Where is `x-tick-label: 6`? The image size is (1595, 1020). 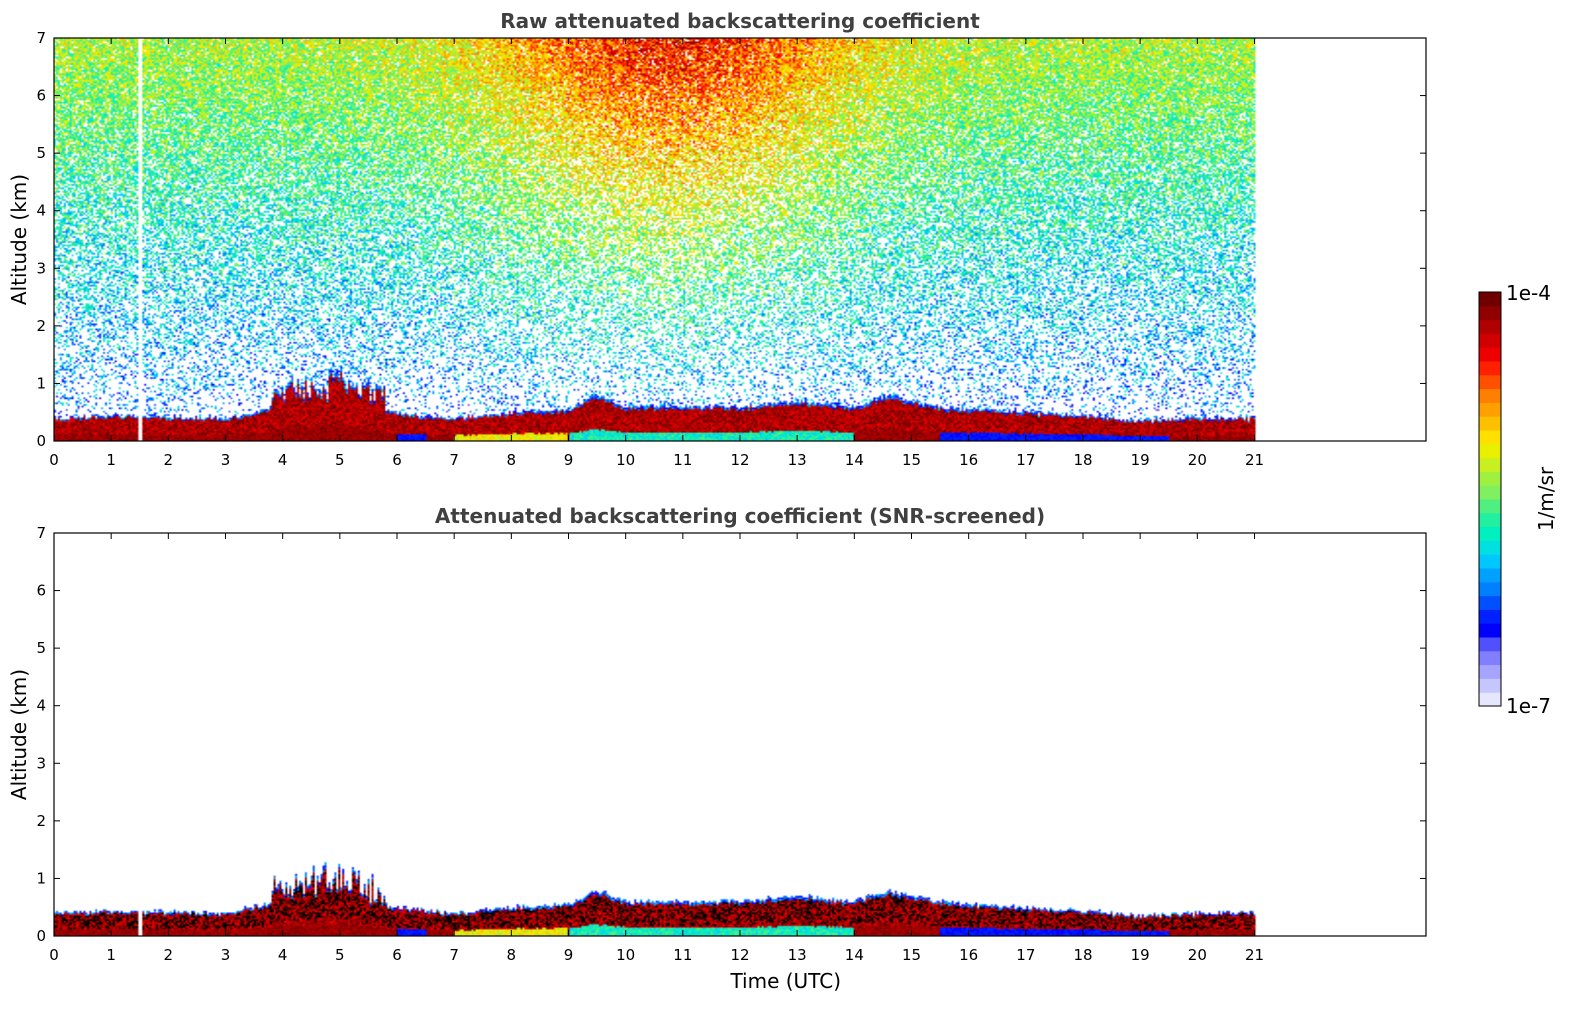 x-tick-label: 6 is located at coordinates (397, 460).